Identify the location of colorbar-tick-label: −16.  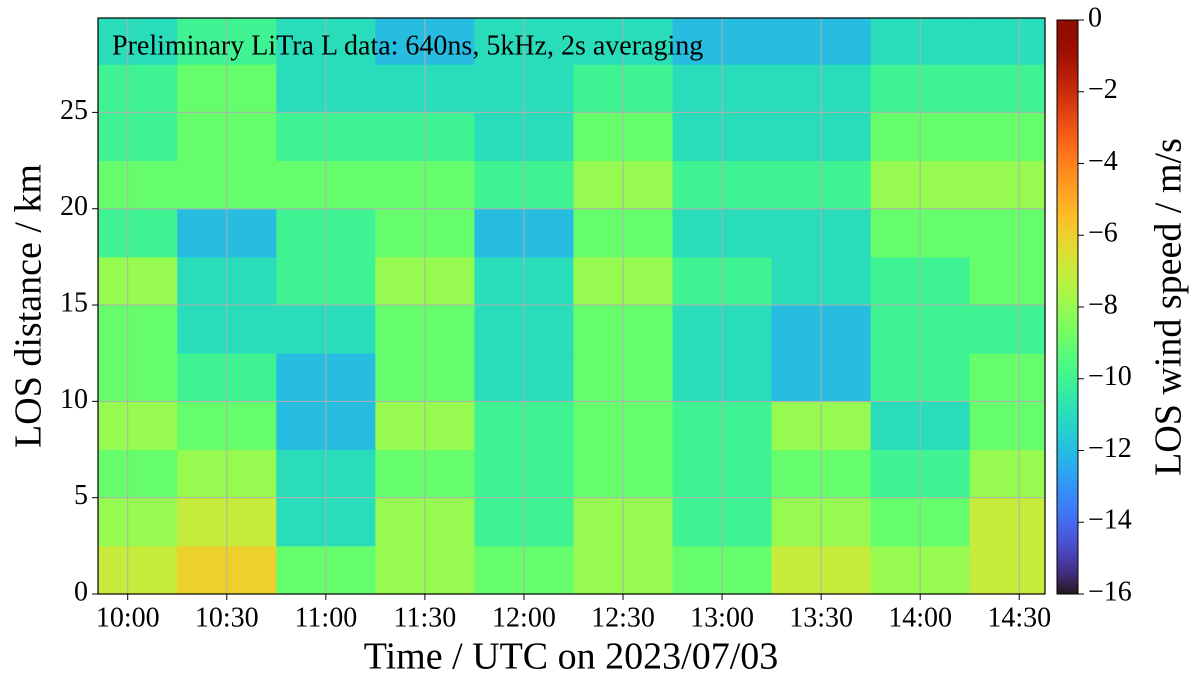
(1110, 591).